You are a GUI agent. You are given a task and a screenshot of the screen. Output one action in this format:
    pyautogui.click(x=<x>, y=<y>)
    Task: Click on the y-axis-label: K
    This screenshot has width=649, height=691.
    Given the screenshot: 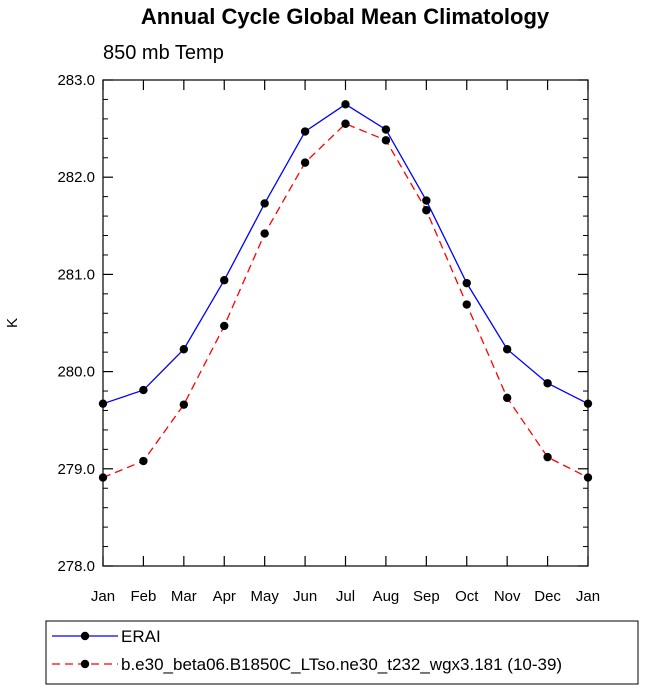 What is the action you would take?
    pyautogui.click(x=12, y=323)
    